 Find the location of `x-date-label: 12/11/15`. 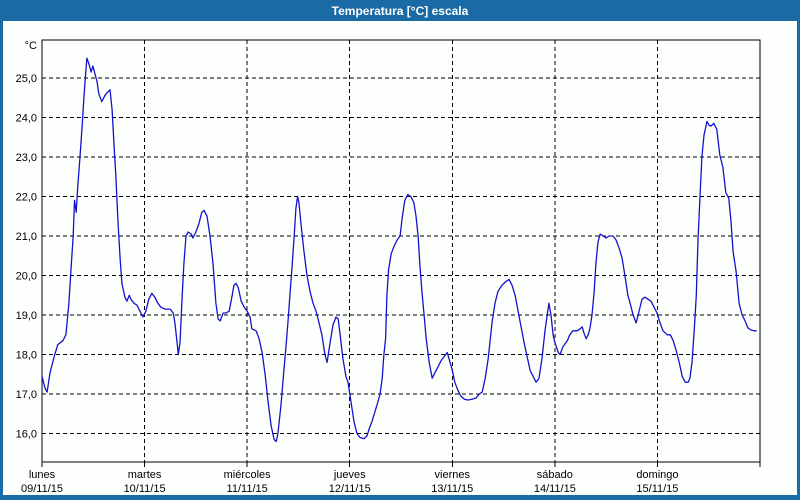

x-date-label: 12/11/15 is located at coordinates (350, 489).